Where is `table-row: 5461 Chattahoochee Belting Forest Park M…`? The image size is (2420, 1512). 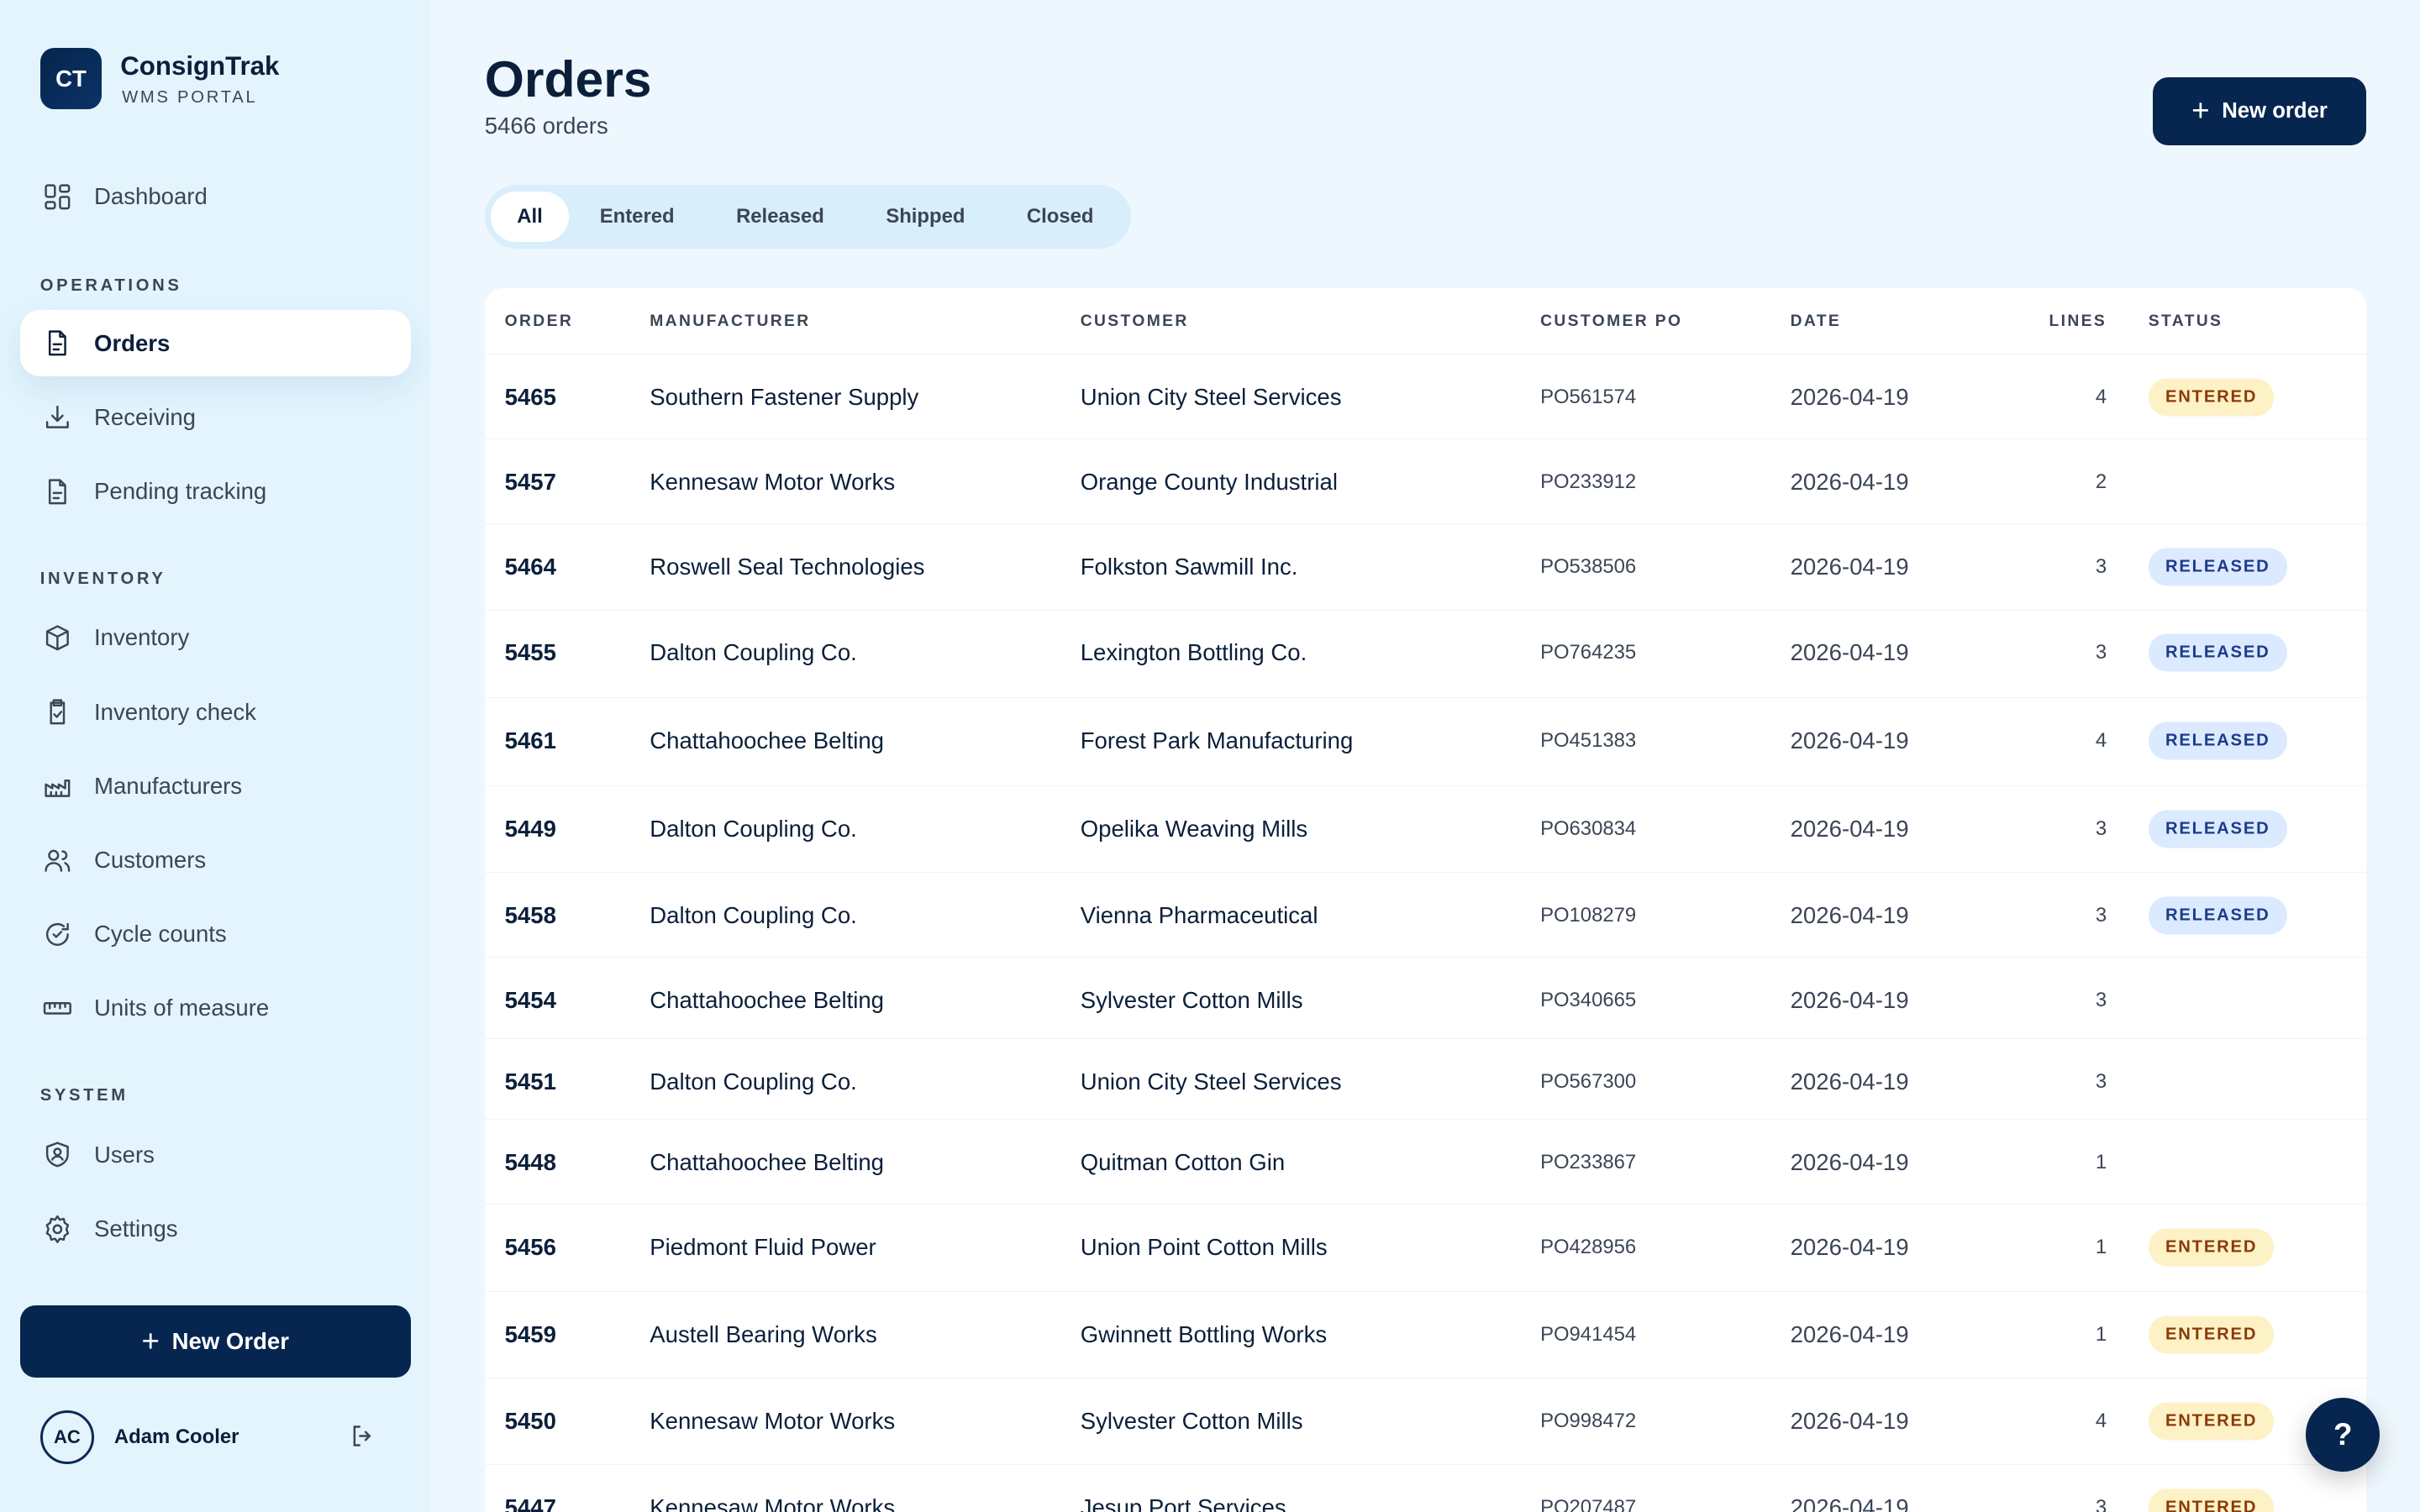
table-row: 5461 Chattahoochee Belting Forest Park M… is located at coordinates (1425, 740).